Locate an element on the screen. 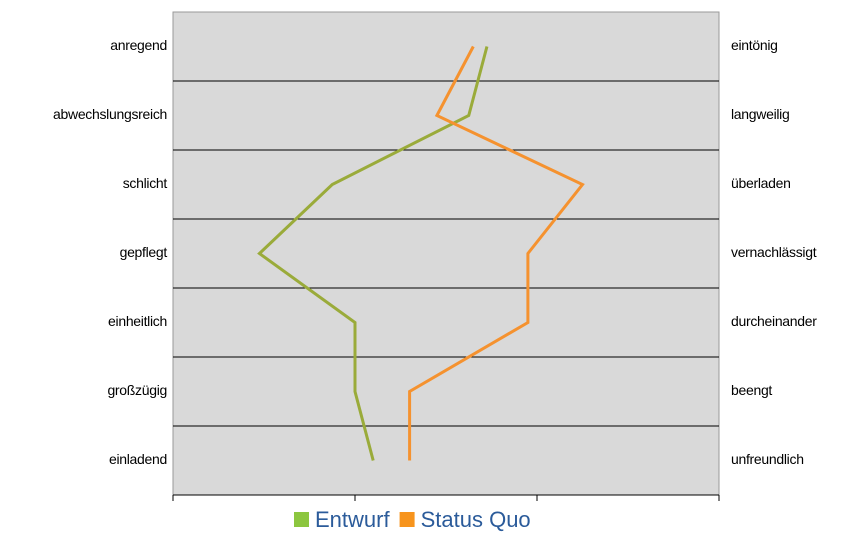 This screenshot has height=550, width=852. left-label: abwechslungsreich is located at coordinates (110, 114).